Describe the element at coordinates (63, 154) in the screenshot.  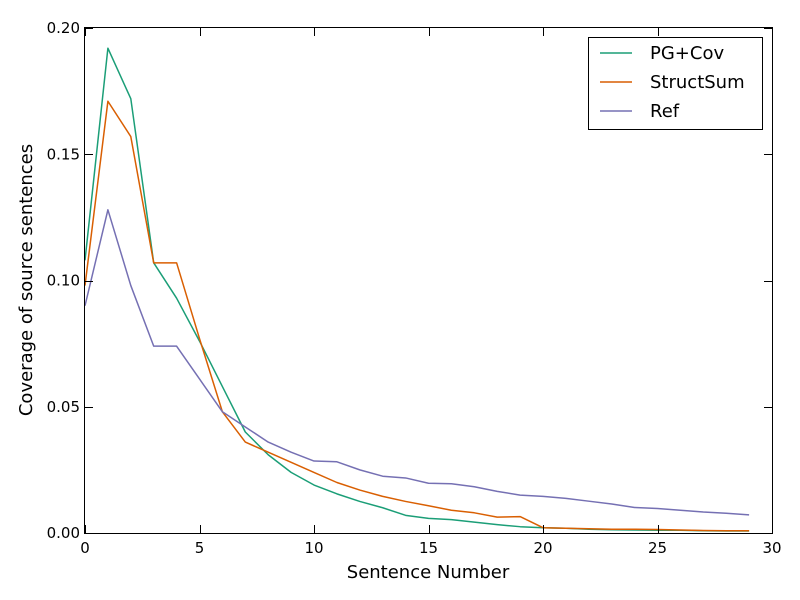
I see `y-tick-label: 0.15` at that location.